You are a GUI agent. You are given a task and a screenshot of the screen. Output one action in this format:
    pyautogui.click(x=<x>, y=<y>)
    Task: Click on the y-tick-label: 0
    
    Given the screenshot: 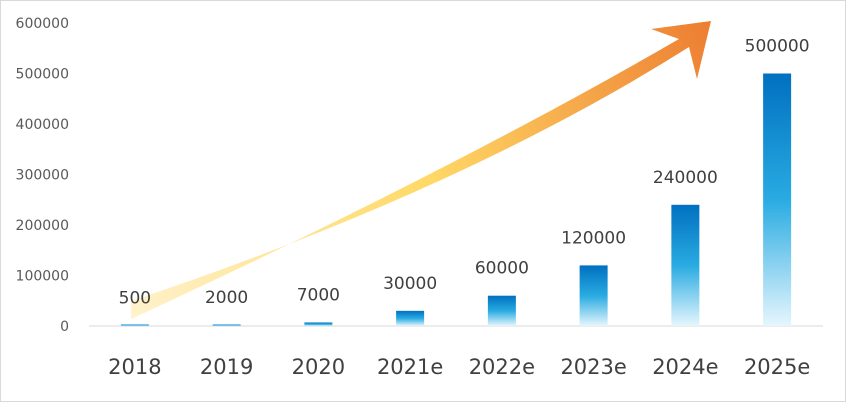 What is the action you would take?
    pyautogui.click(x=64, y=327)
    